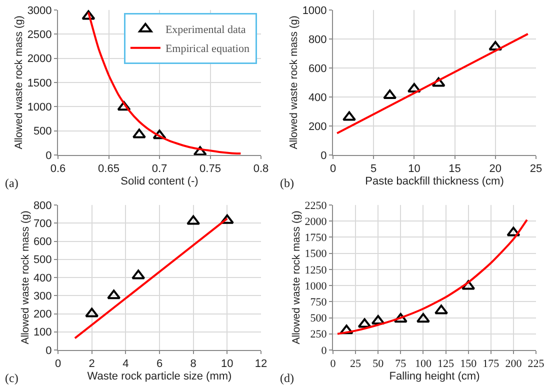 The width and height of the screenshot is (550, 390). I want to click on x-tick-label: 4, so click(125, 364).